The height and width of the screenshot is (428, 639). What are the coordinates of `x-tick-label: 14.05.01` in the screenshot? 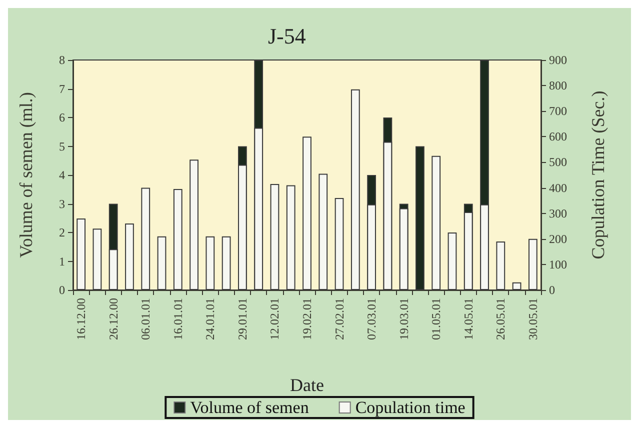 It's located at (468, 319).